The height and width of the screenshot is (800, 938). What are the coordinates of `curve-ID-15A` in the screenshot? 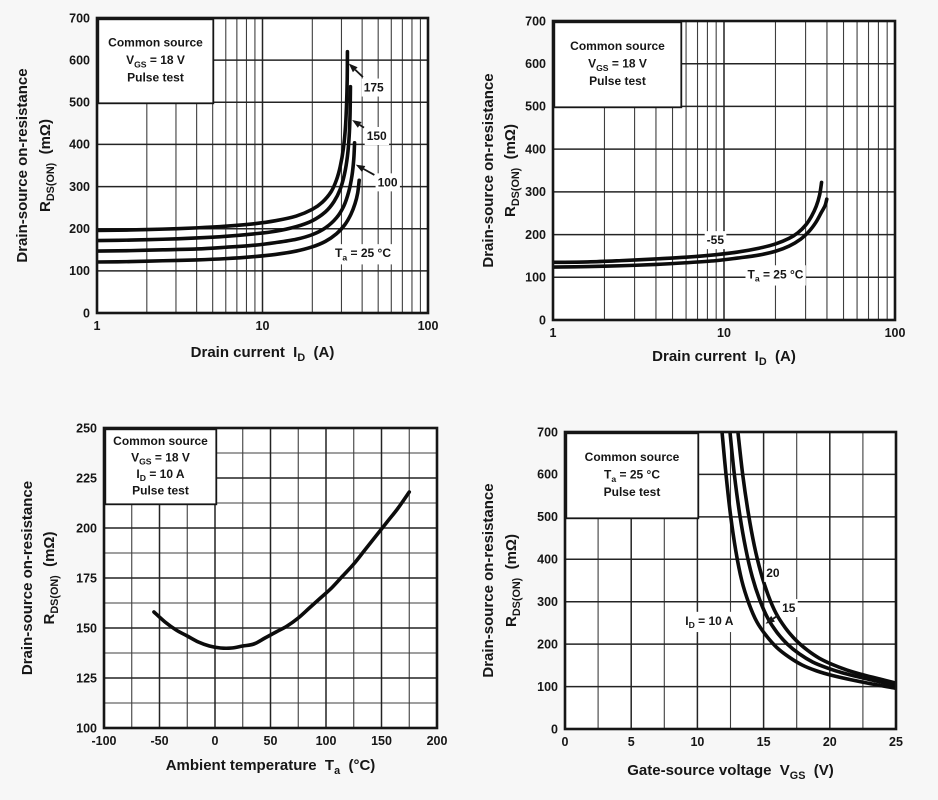 It's located at (812, 560).